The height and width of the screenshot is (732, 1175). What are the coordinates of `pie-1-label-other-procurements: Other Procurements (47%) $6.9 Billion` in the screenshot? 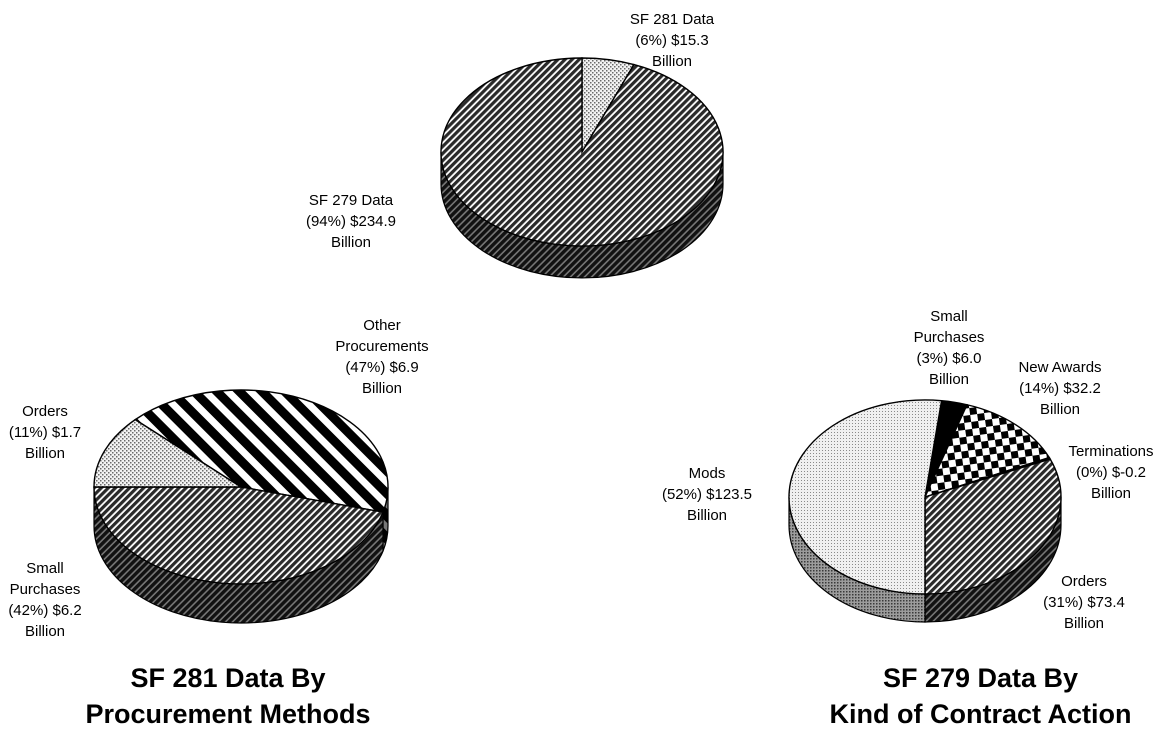 It's located at (381, 357).